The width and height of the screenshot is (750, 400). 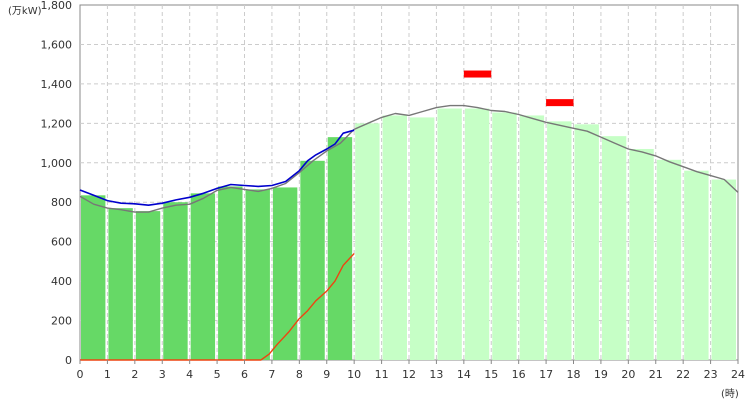 I want to click on actual-demand-line, so click(x=217, y=167).